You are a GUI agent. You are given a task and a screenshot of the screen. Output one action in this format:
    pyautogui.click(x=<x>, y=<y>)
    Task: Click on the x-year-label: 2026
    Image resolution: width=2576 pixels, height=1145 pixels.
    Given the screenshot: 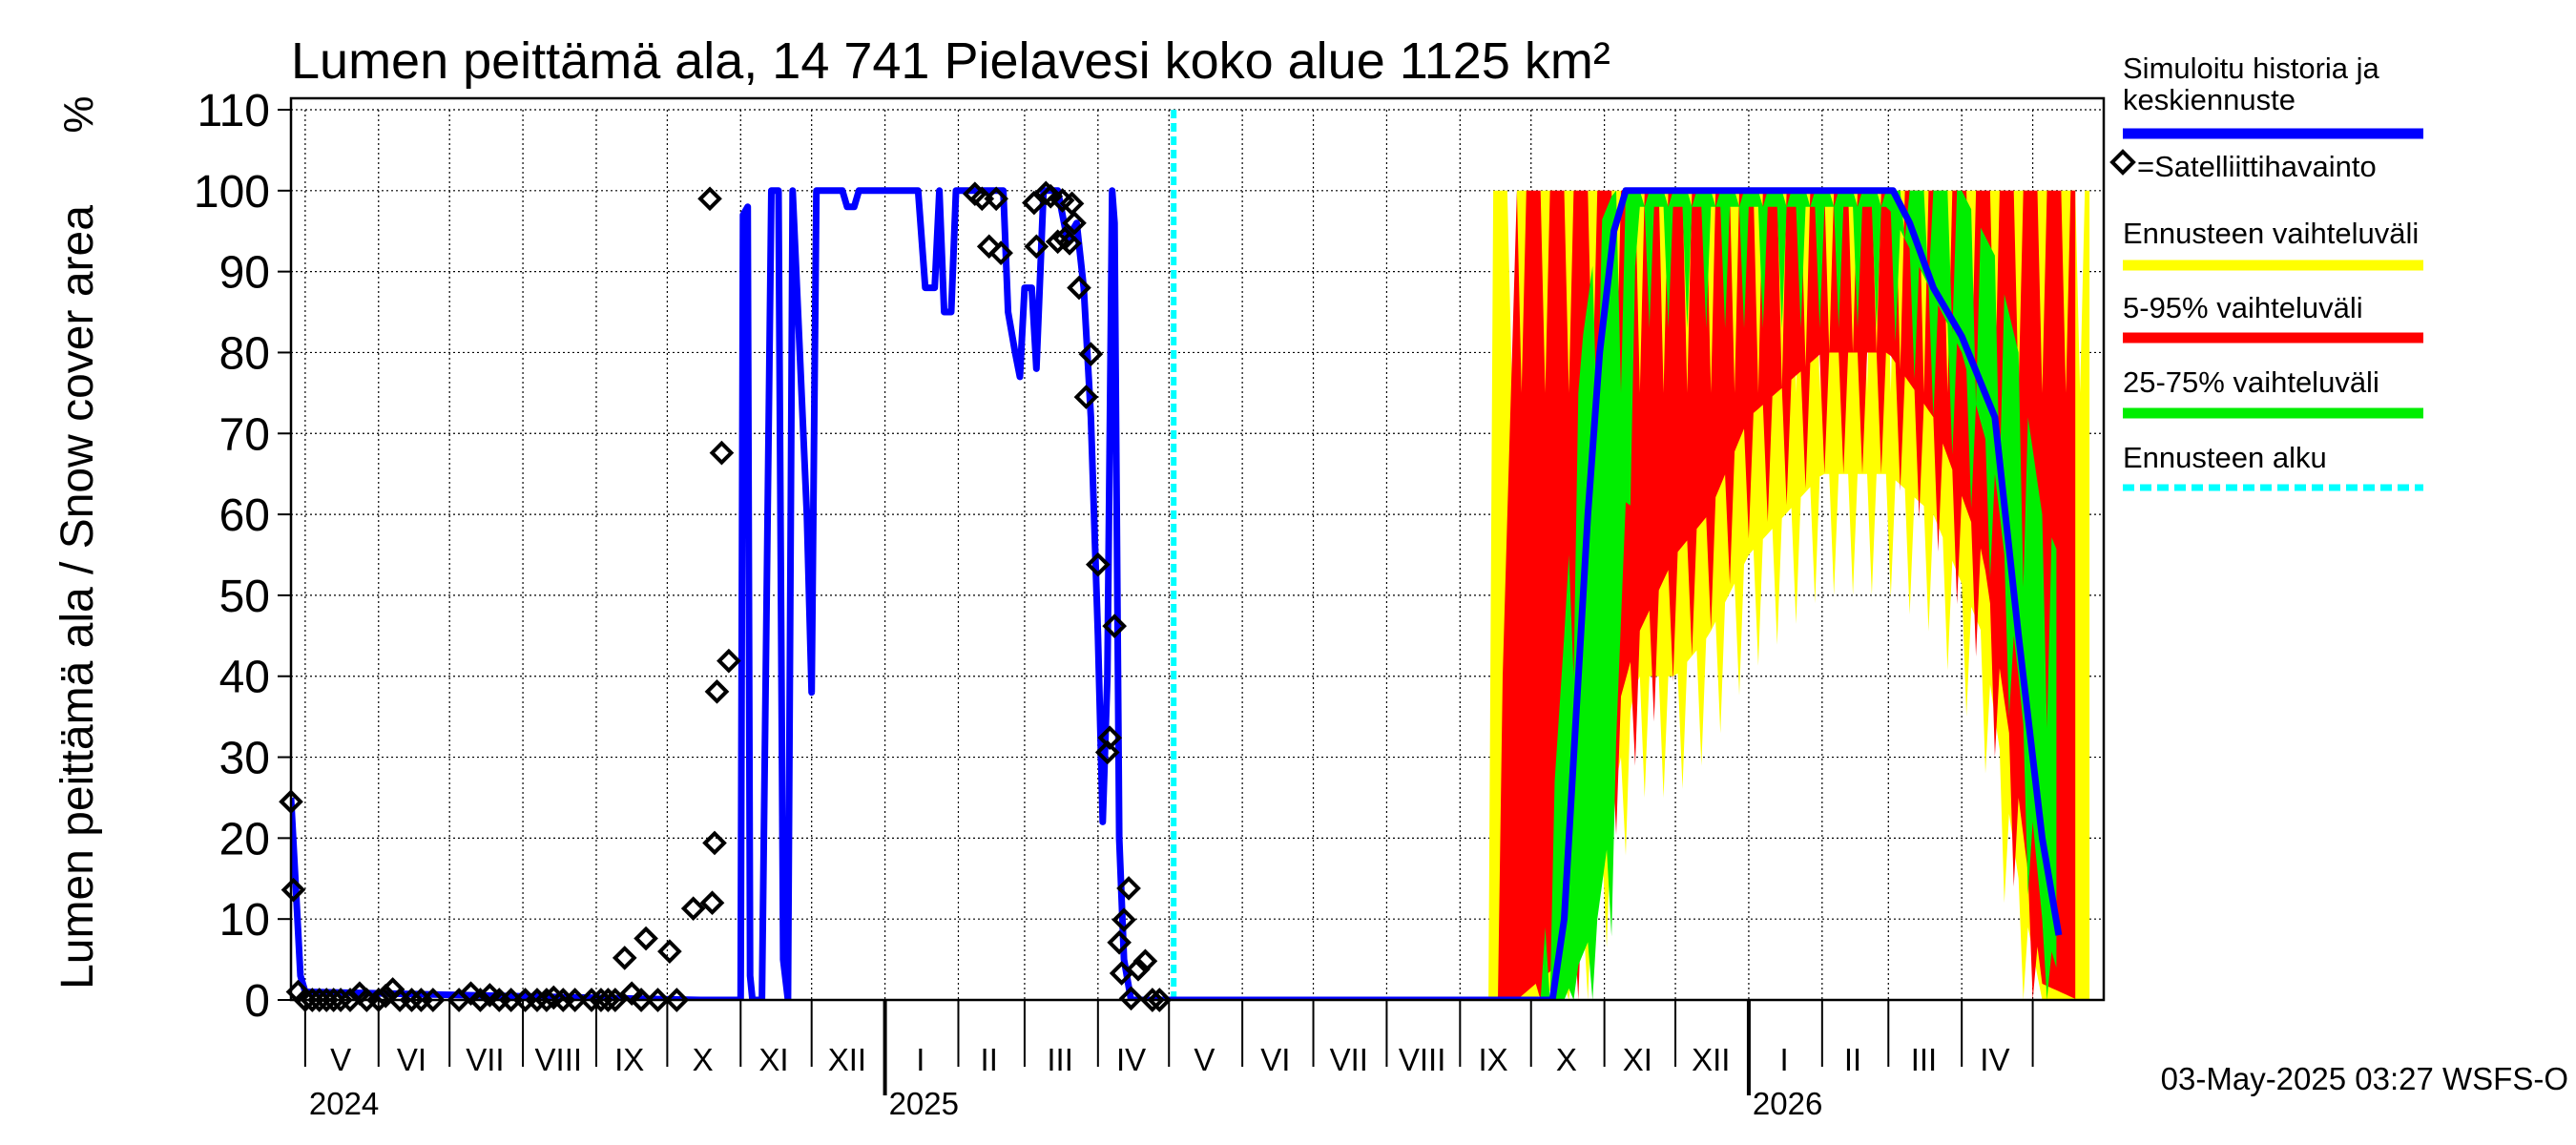 What is the action you would take?
    pyautogui.click(x=1787, y=1103)
    